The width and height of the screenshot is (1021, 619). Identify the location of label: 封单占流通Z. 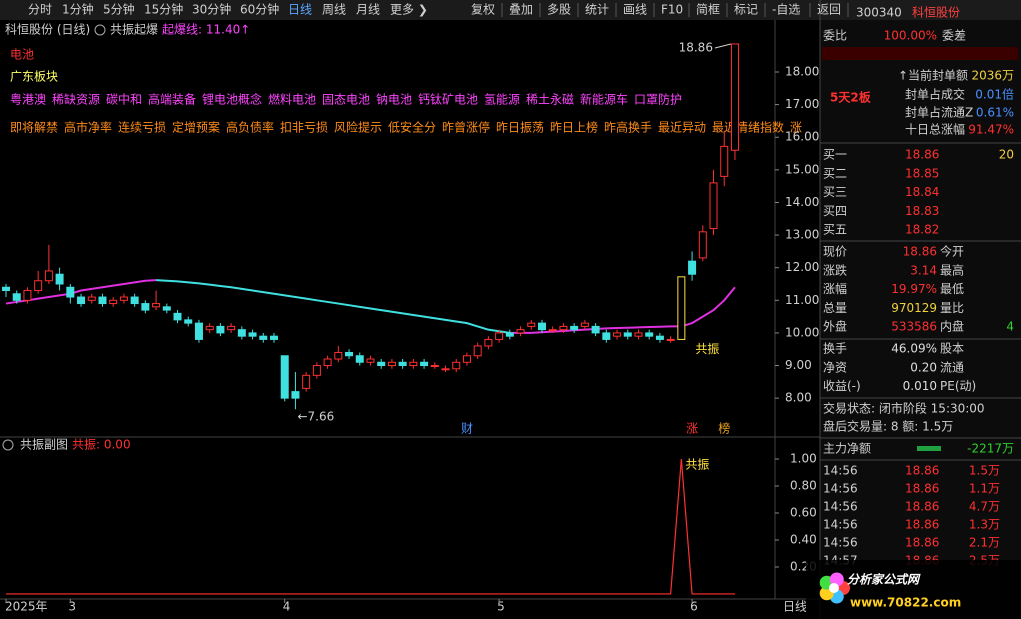
(939, 112).